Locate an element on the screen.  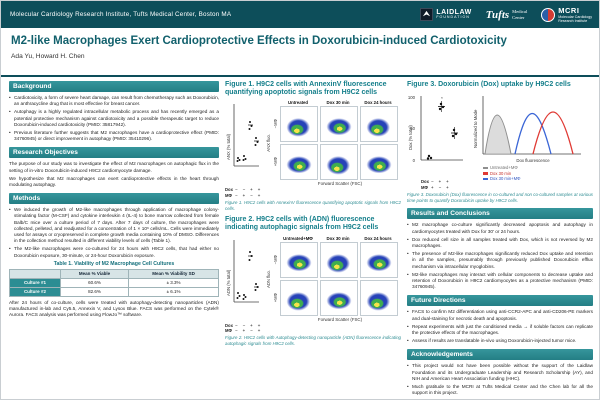
figure2-condition-matrix: Dox − − + + MΦ − + − + is located at coordinates (243, 327).